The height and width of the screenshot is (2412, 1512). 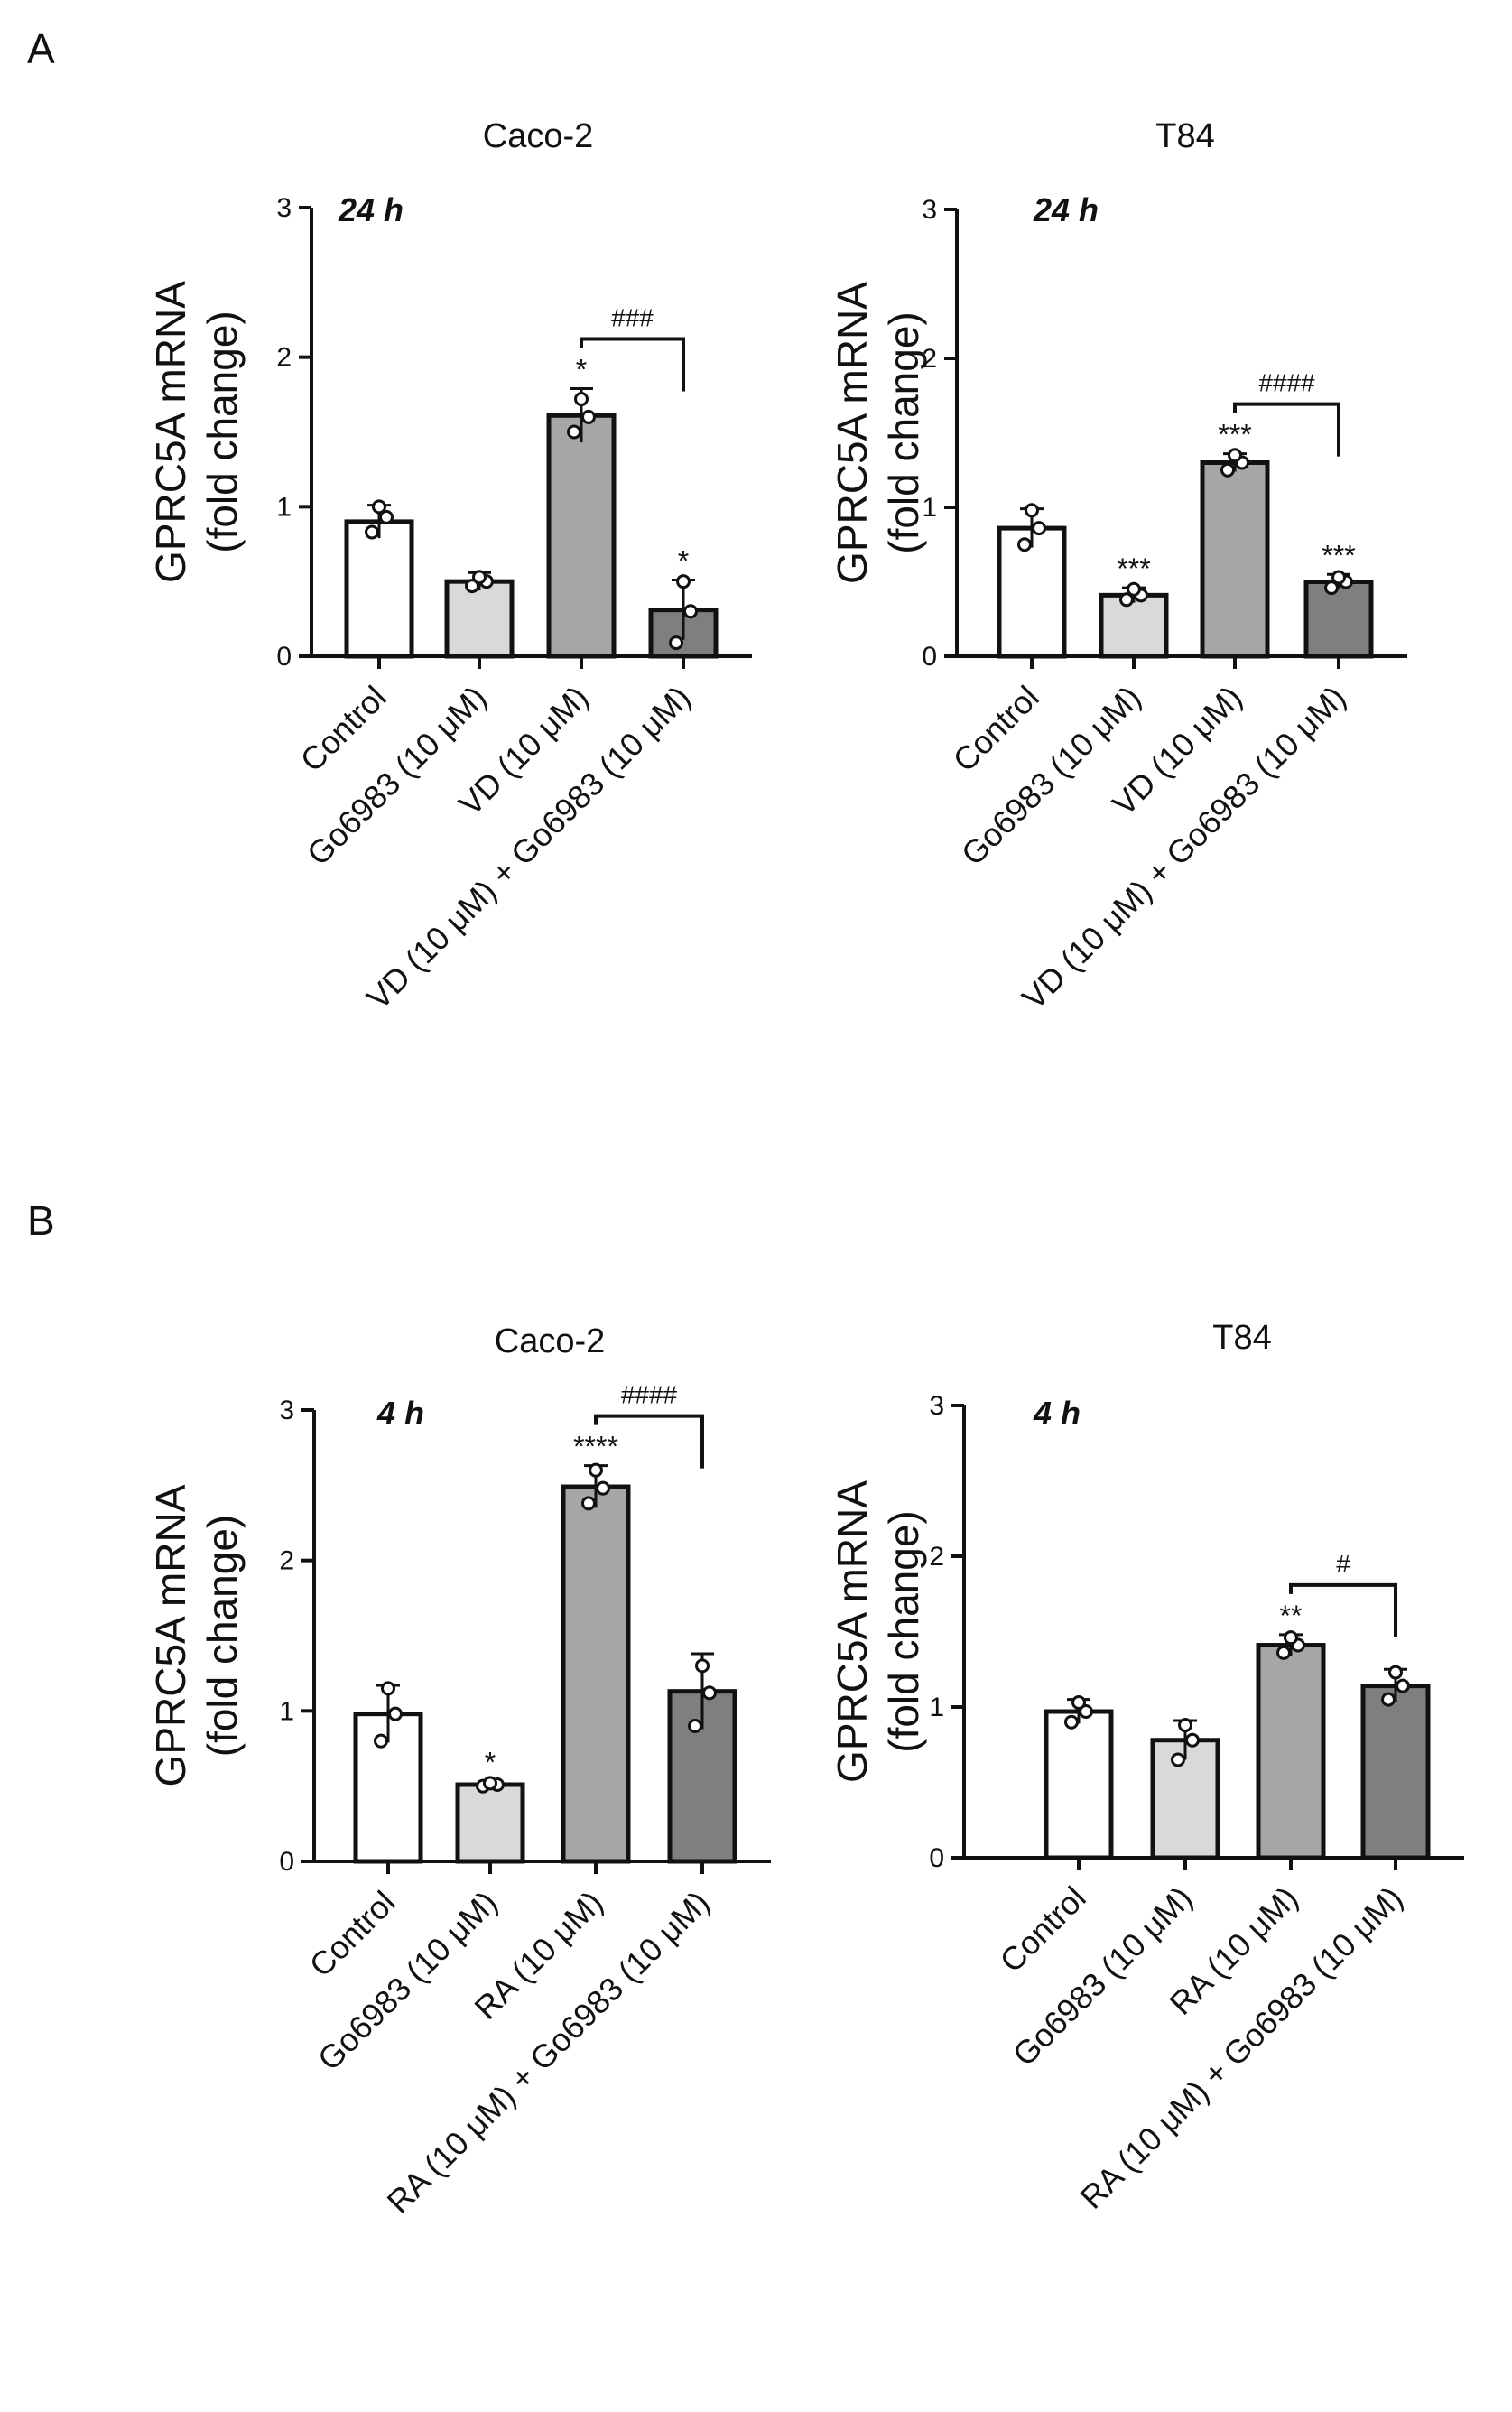 What do you see at coordinates (1057, 1413) in the screenshot?
I see `time-label: 4 h` at bounding box center [1057, 1413].